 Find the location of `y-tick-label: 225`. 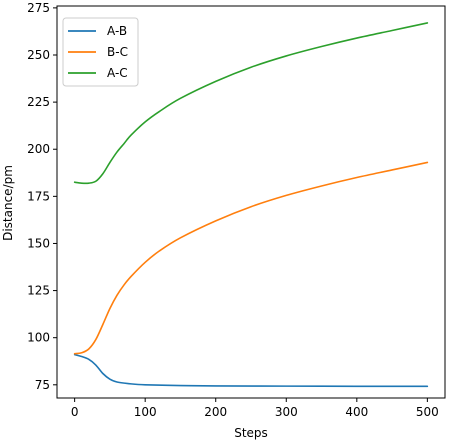

y-tick-label: 225 is located at coordinates (38, 102).